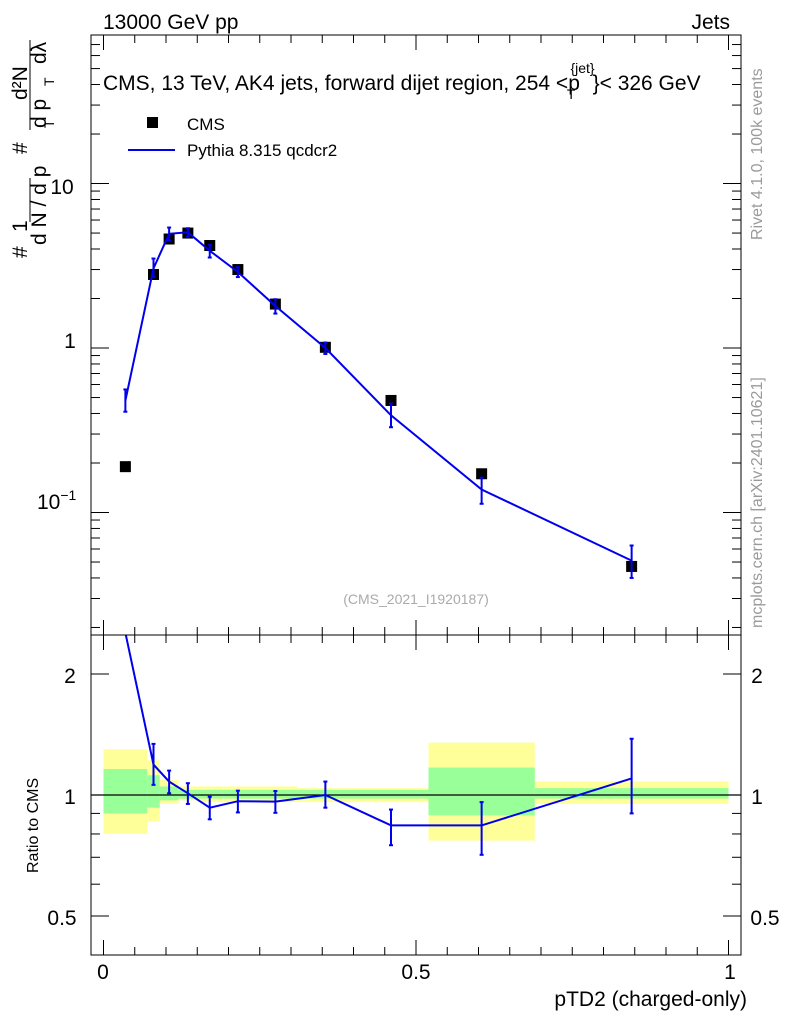 The height and width of the screenshot is (1024, 786). What do you see at coordinates (415, 972) in the screenshot?
I see `x-tick-label-0.5: 0.5` at bounding box center [415, 972].